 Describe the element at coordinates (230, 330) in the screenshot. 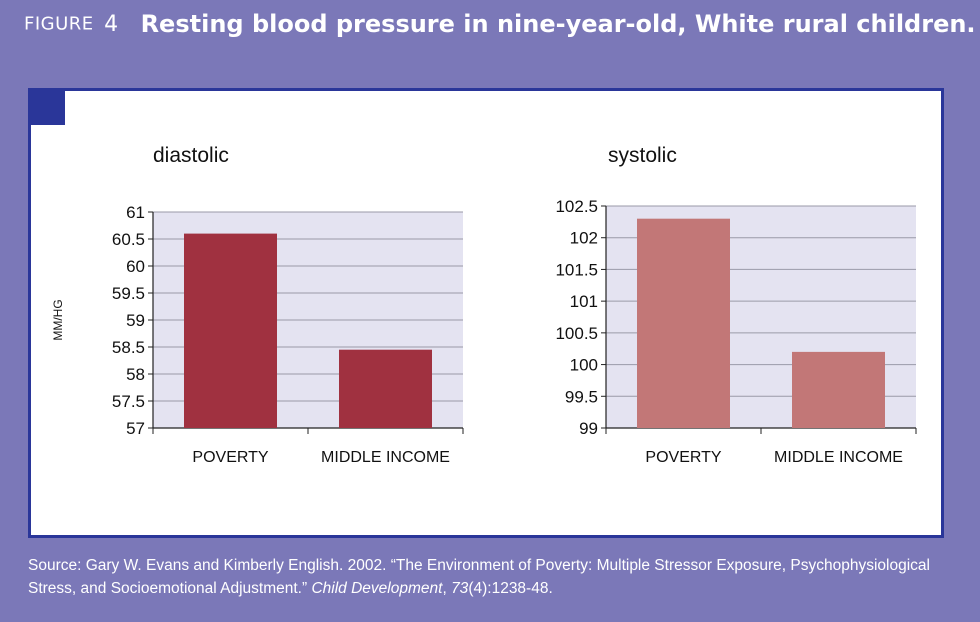

I see `diastolic-bar-poverty` at that location.